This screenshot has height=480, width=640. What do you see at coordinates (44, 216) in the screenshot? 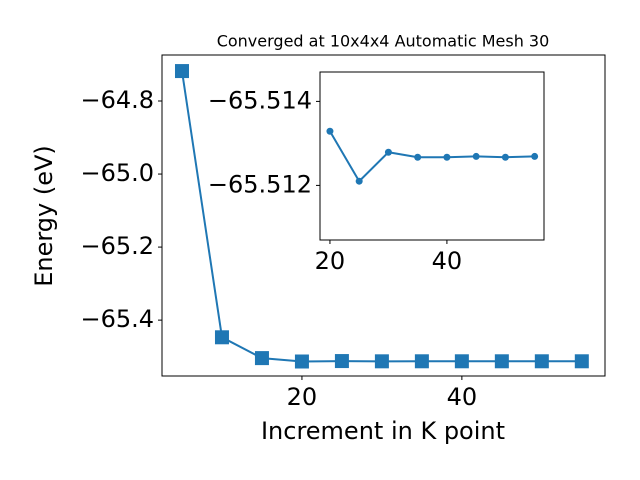
I see `y-axis-label: Energy (eV)` at bounding box center [44, 216].